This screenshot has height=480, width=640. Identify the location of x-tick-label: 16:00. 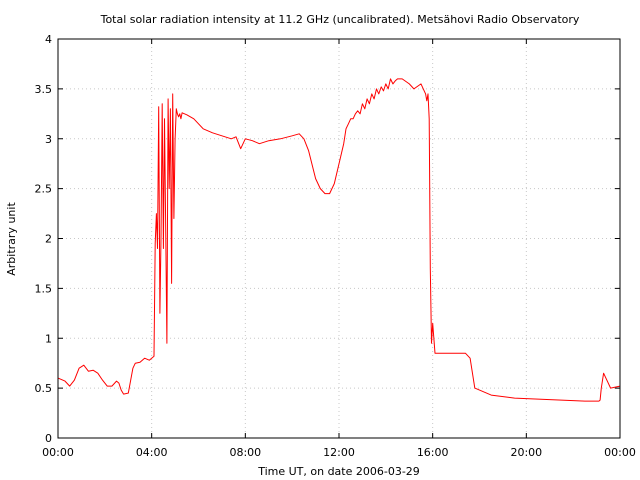
(433, 452).